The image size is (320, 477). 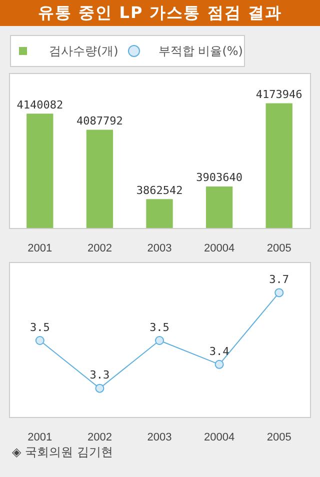 What do you see at coordinates (62, 452) in the screenshot?
I see `text: ◈ 국회의원 김기현` at bounding box center [62, 452].